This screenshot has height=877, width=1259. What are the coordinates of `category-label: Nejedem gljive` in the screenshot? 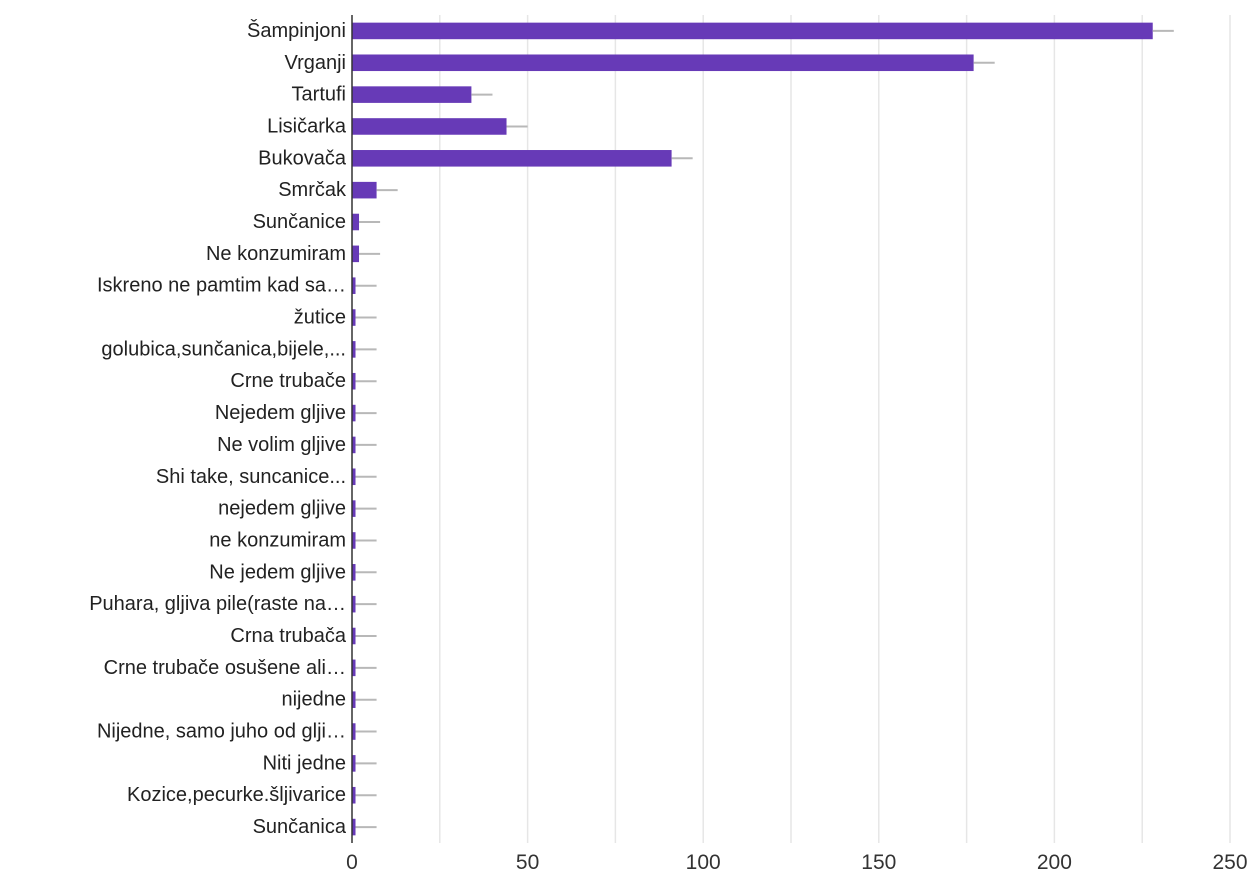 It's located at (280, 413).